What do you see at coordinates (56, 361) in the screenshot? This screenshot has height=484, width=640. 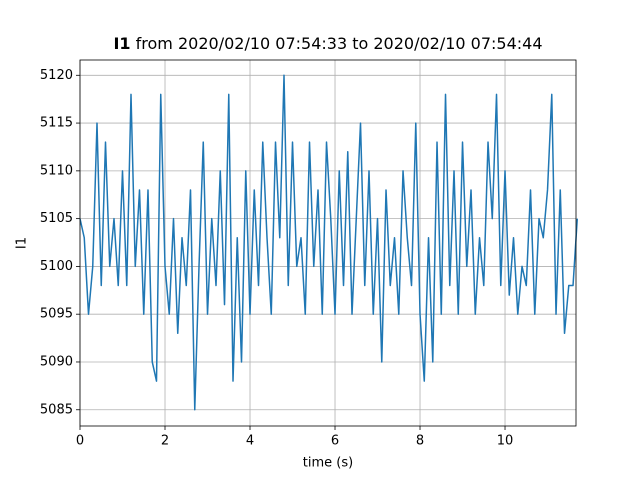 I see `y-tick-label: 5090` at bounding box center [56, 361].